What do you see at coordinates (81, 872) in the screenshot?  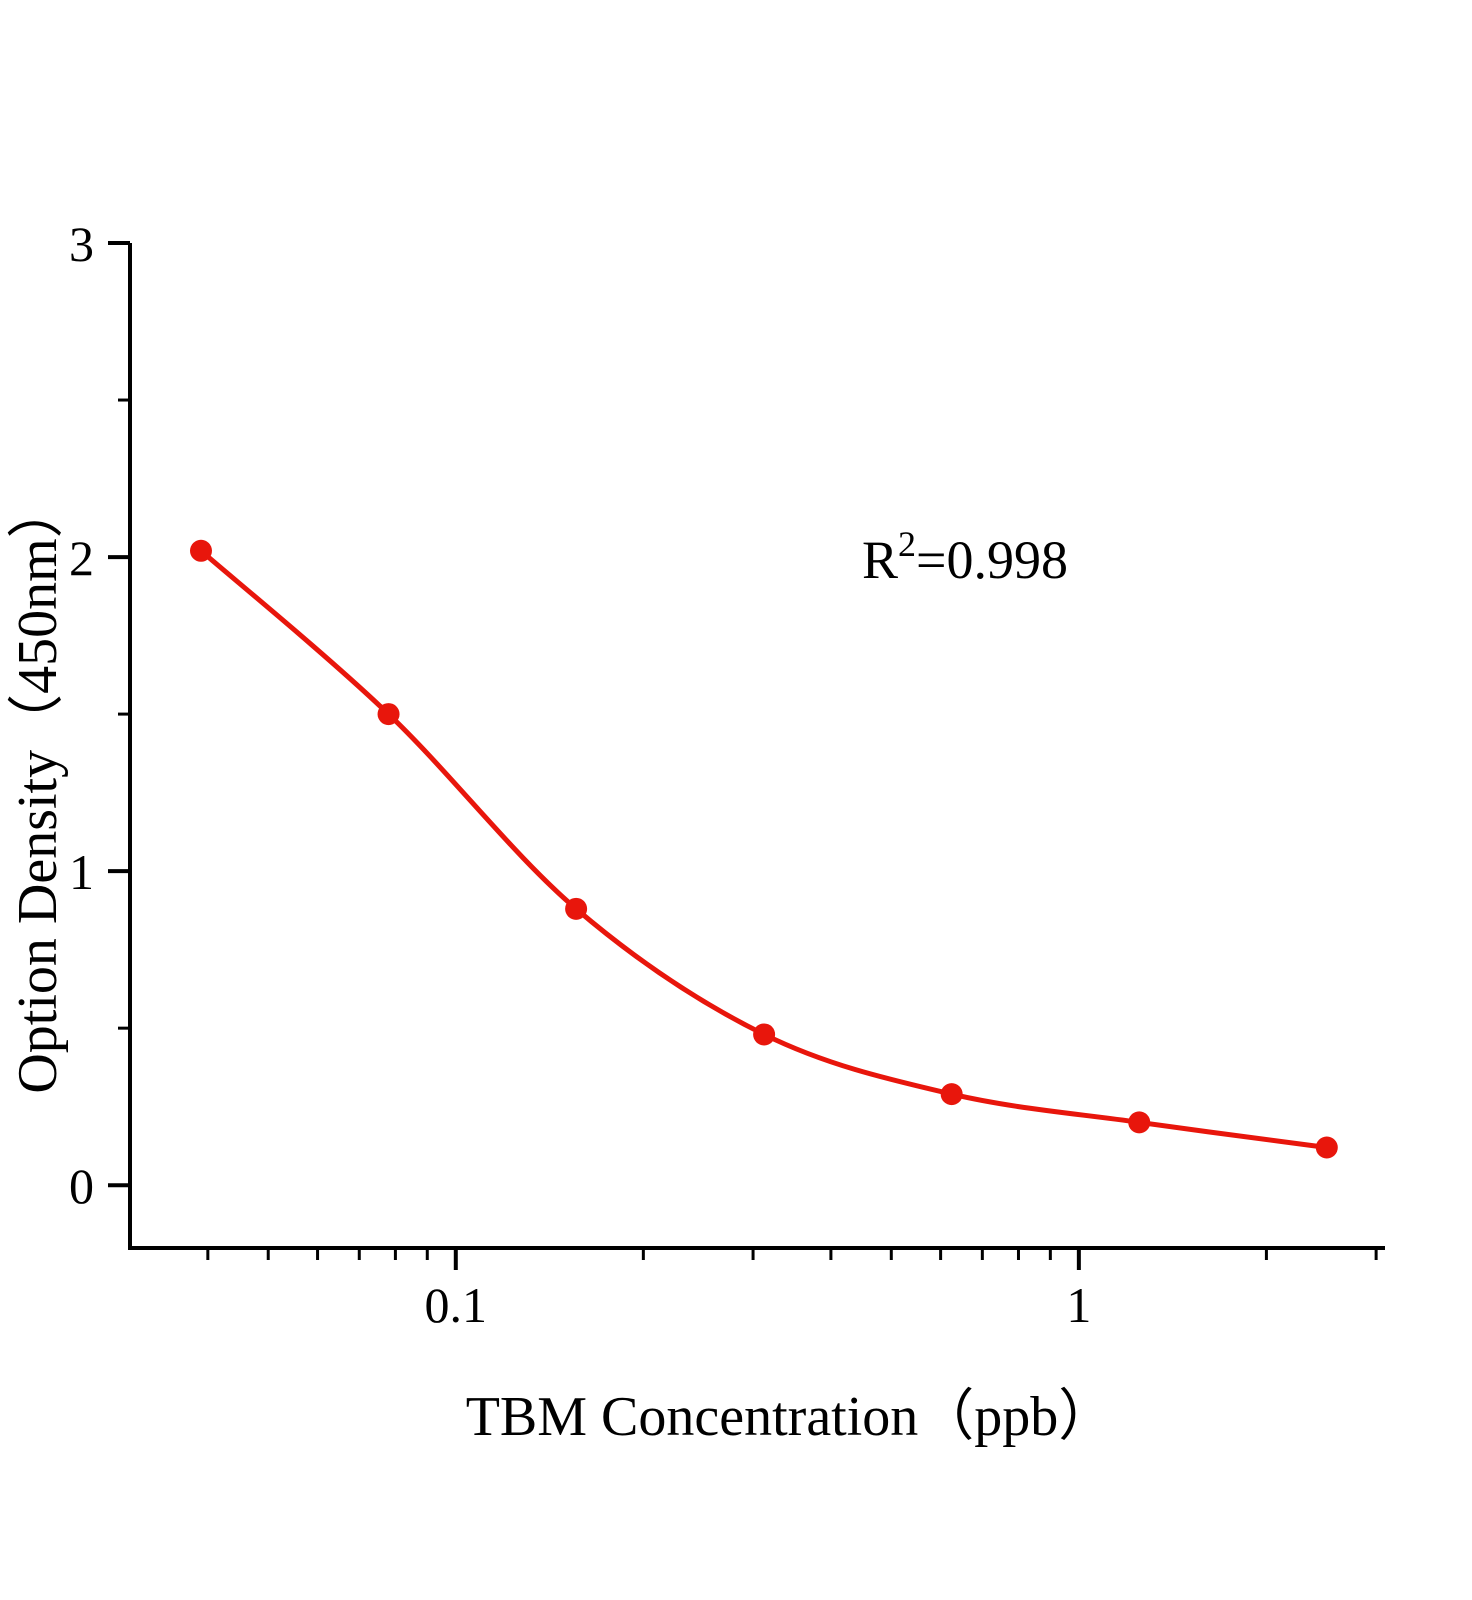 I see `y-tick-label: 1` at bounding box center [81, 872].